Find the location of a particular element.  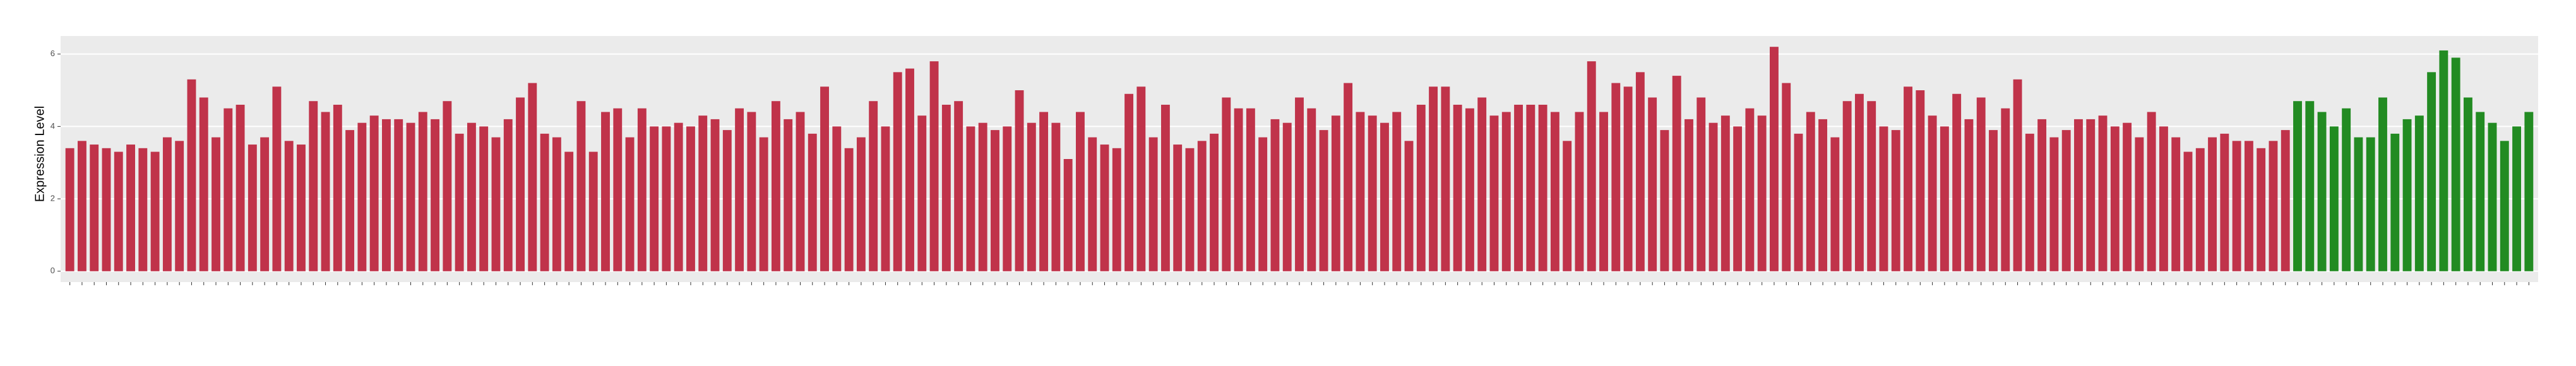

y-tick-label: 0 is located at coordinates (53, 270).